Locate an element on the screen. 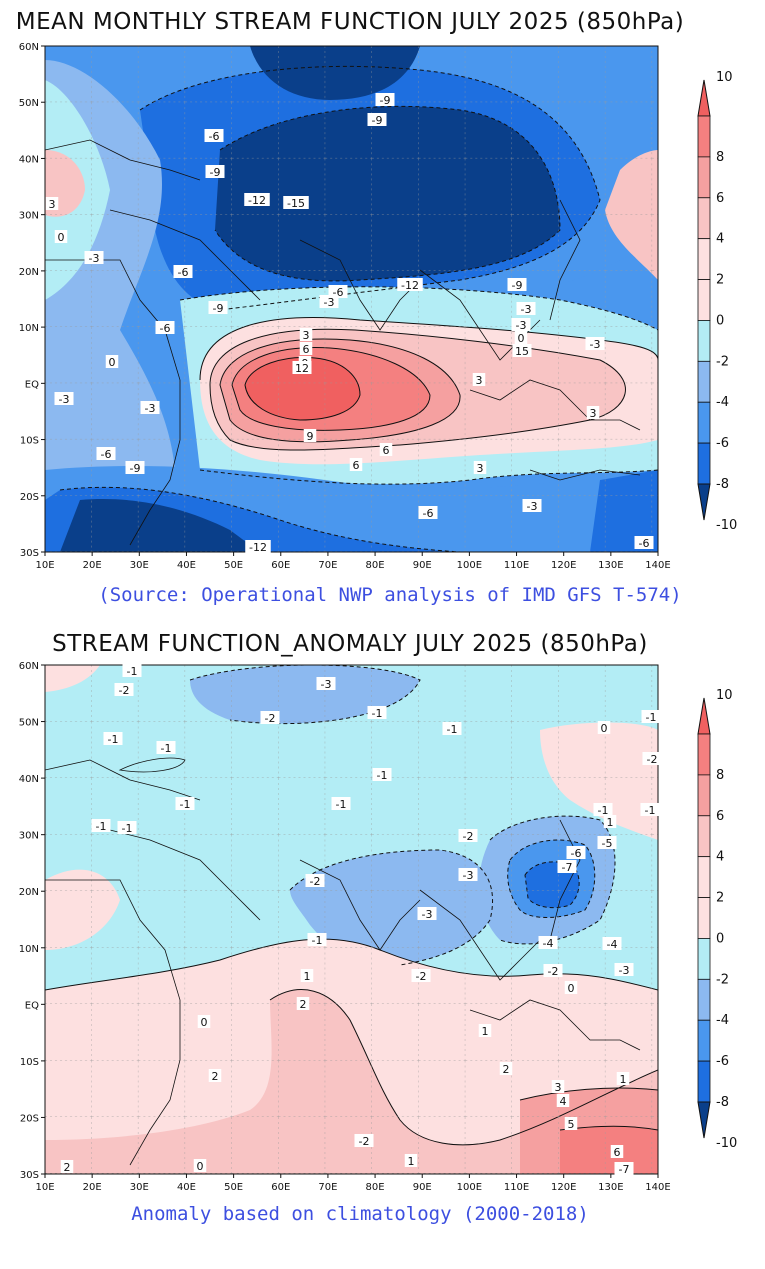 The width and height of the screenshot is (765, 1269). svg-text: 12 is located at coordinates (302, 368).